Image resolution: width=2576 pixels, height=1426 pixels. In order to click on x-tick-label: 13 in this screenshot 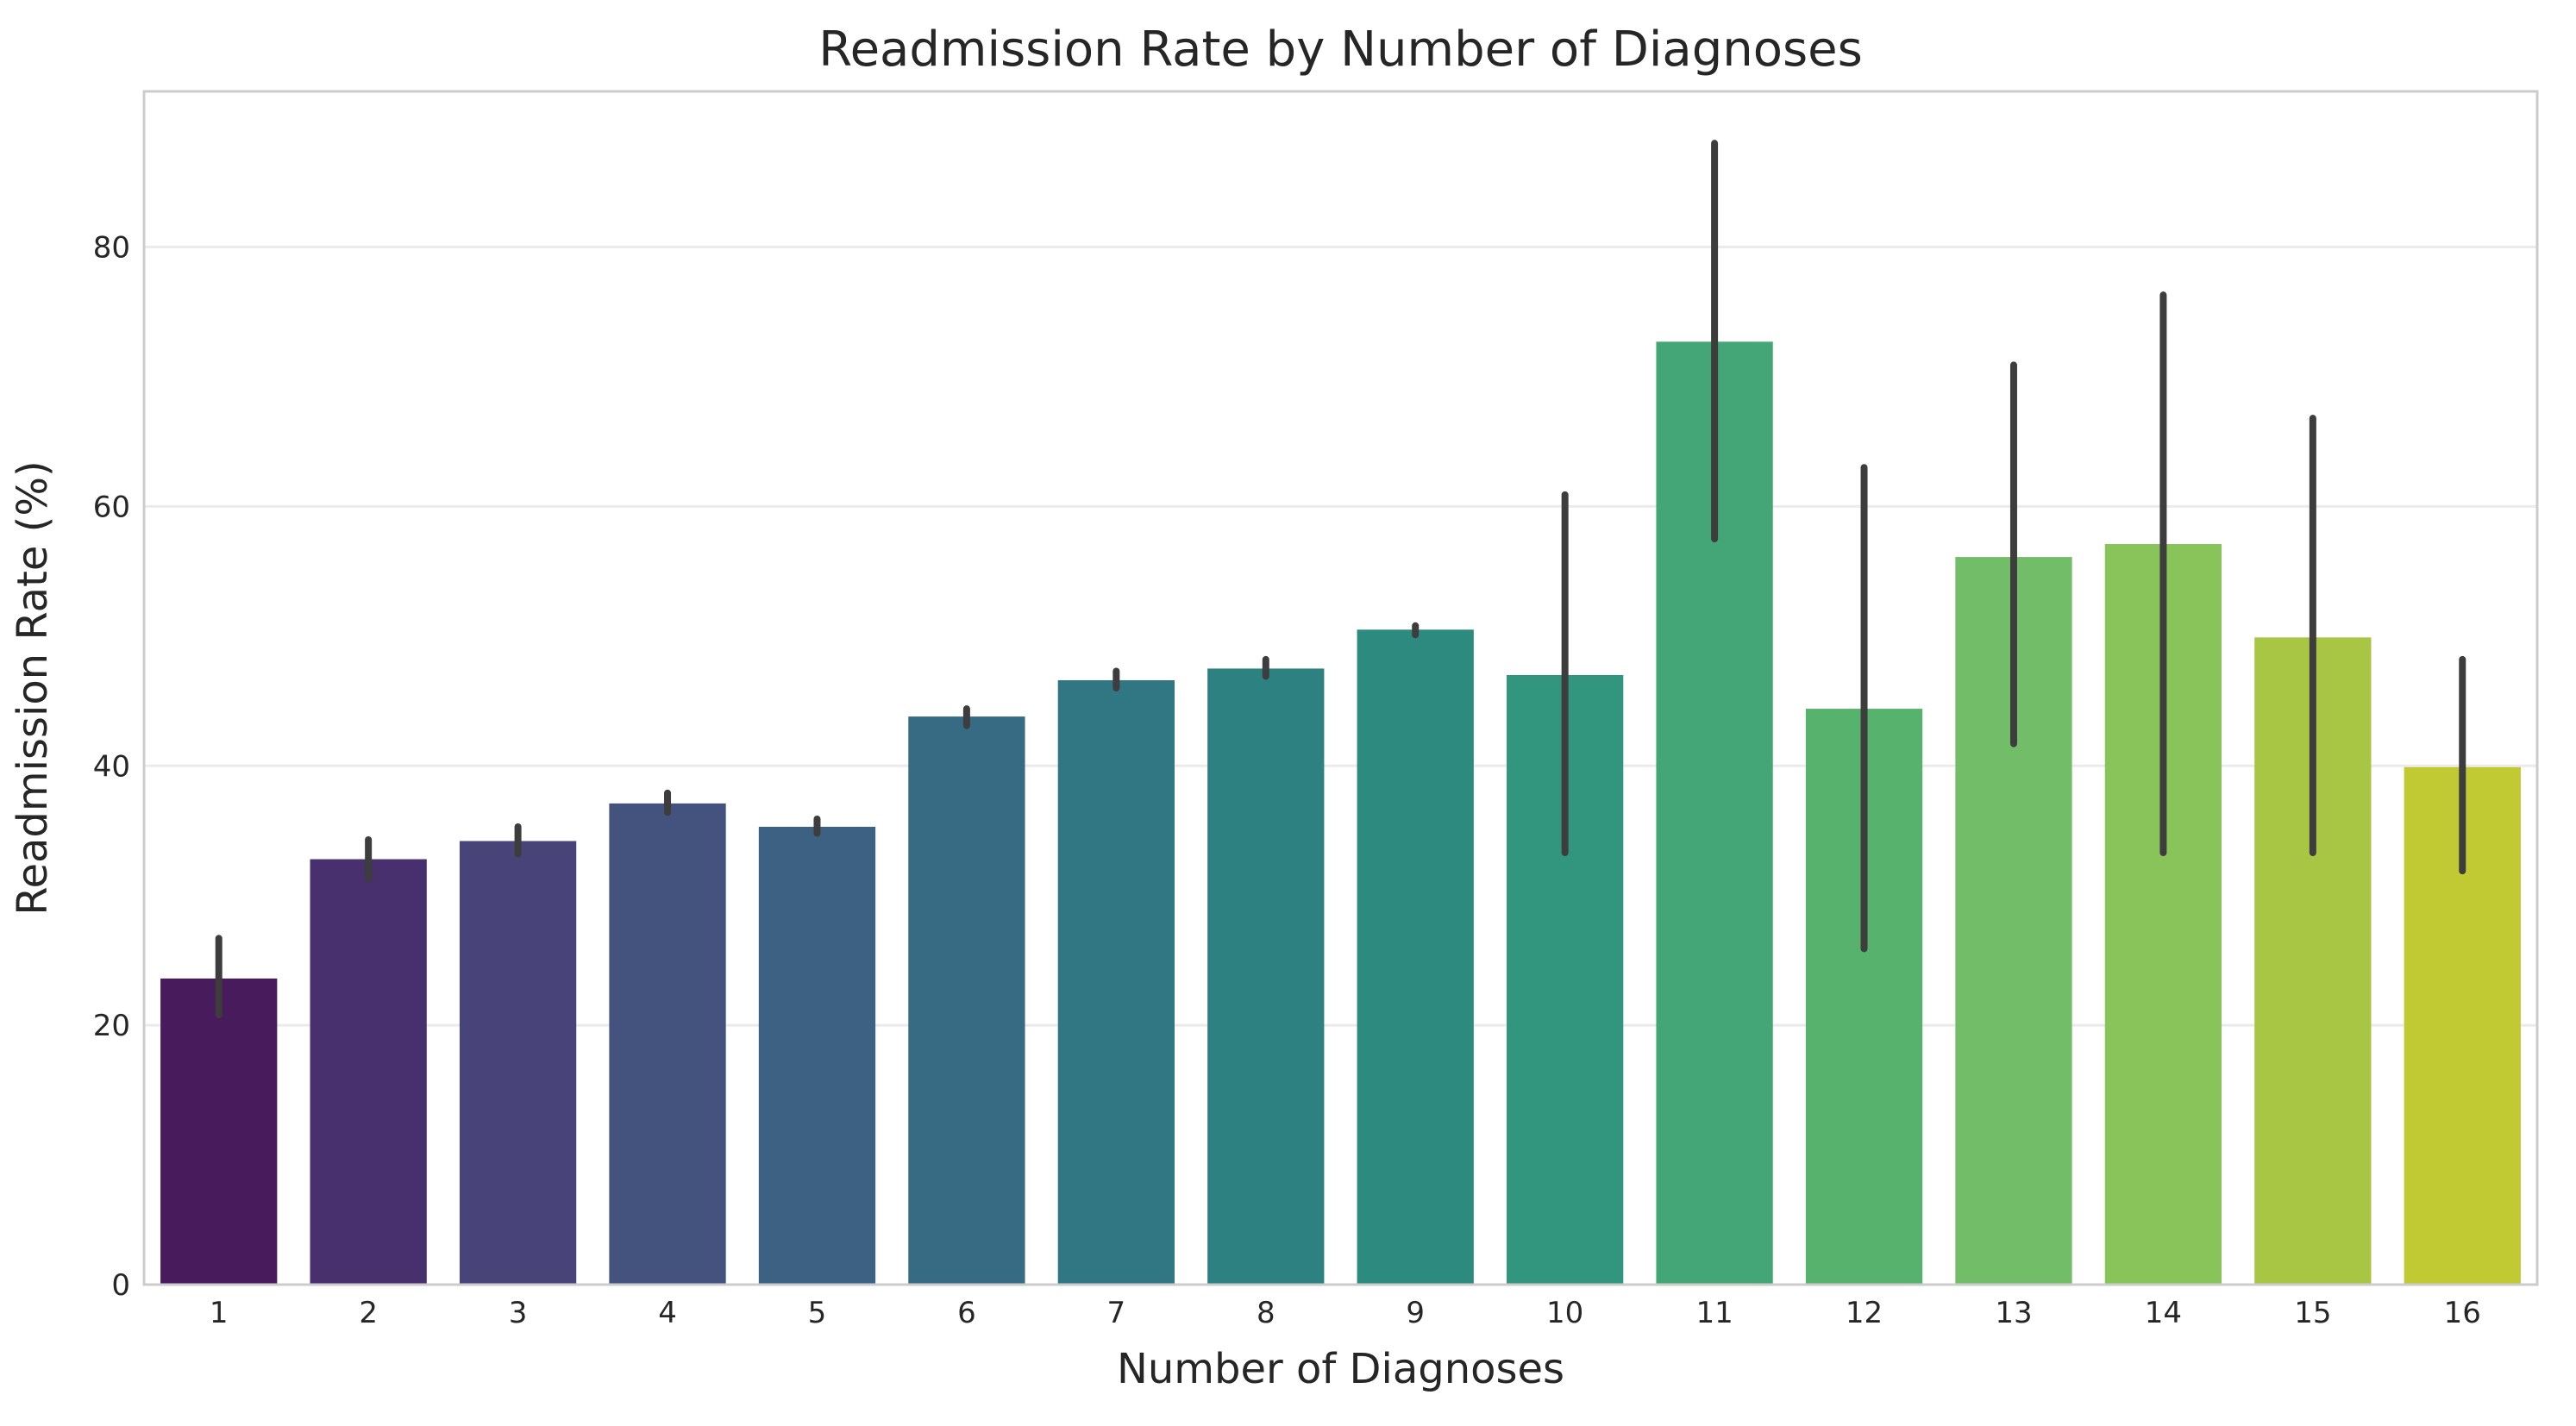, I will do `click(2013, 1313)`.